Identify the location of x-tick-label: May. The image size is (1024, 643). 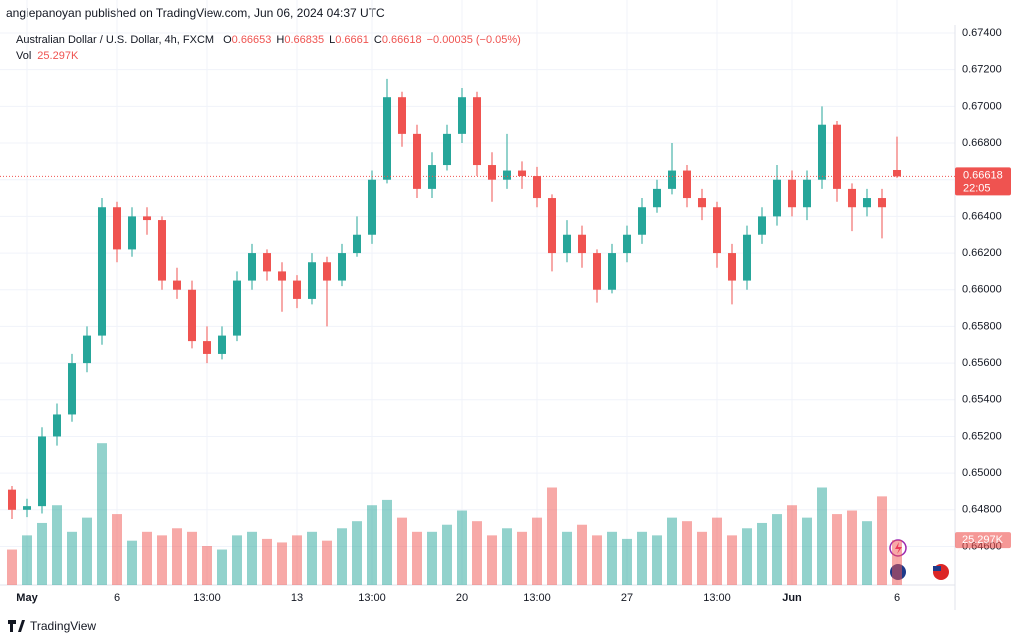
(27, 598).